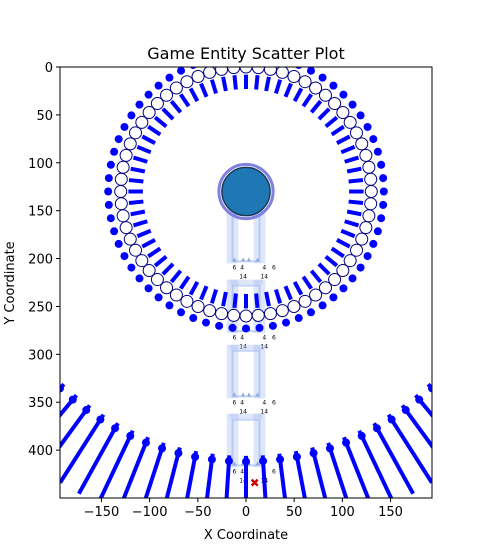 This screenshot has height=560, width=480. I want to click on x-tick-label: 50, so click(294, 512).